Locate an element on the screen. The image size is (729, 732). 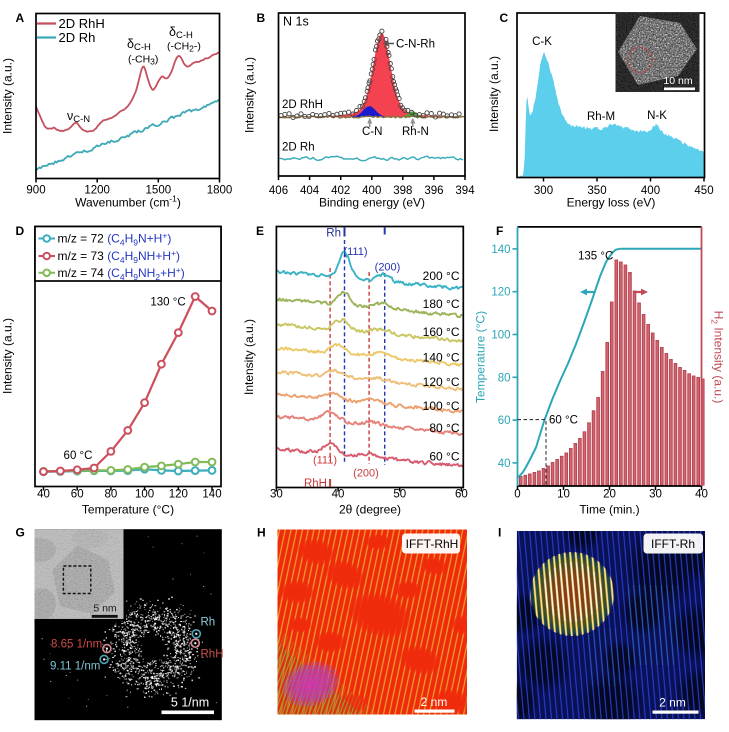
svg-text: m/z = 74 (C4H9NH2+H+) is located at coordinates (121, 273).